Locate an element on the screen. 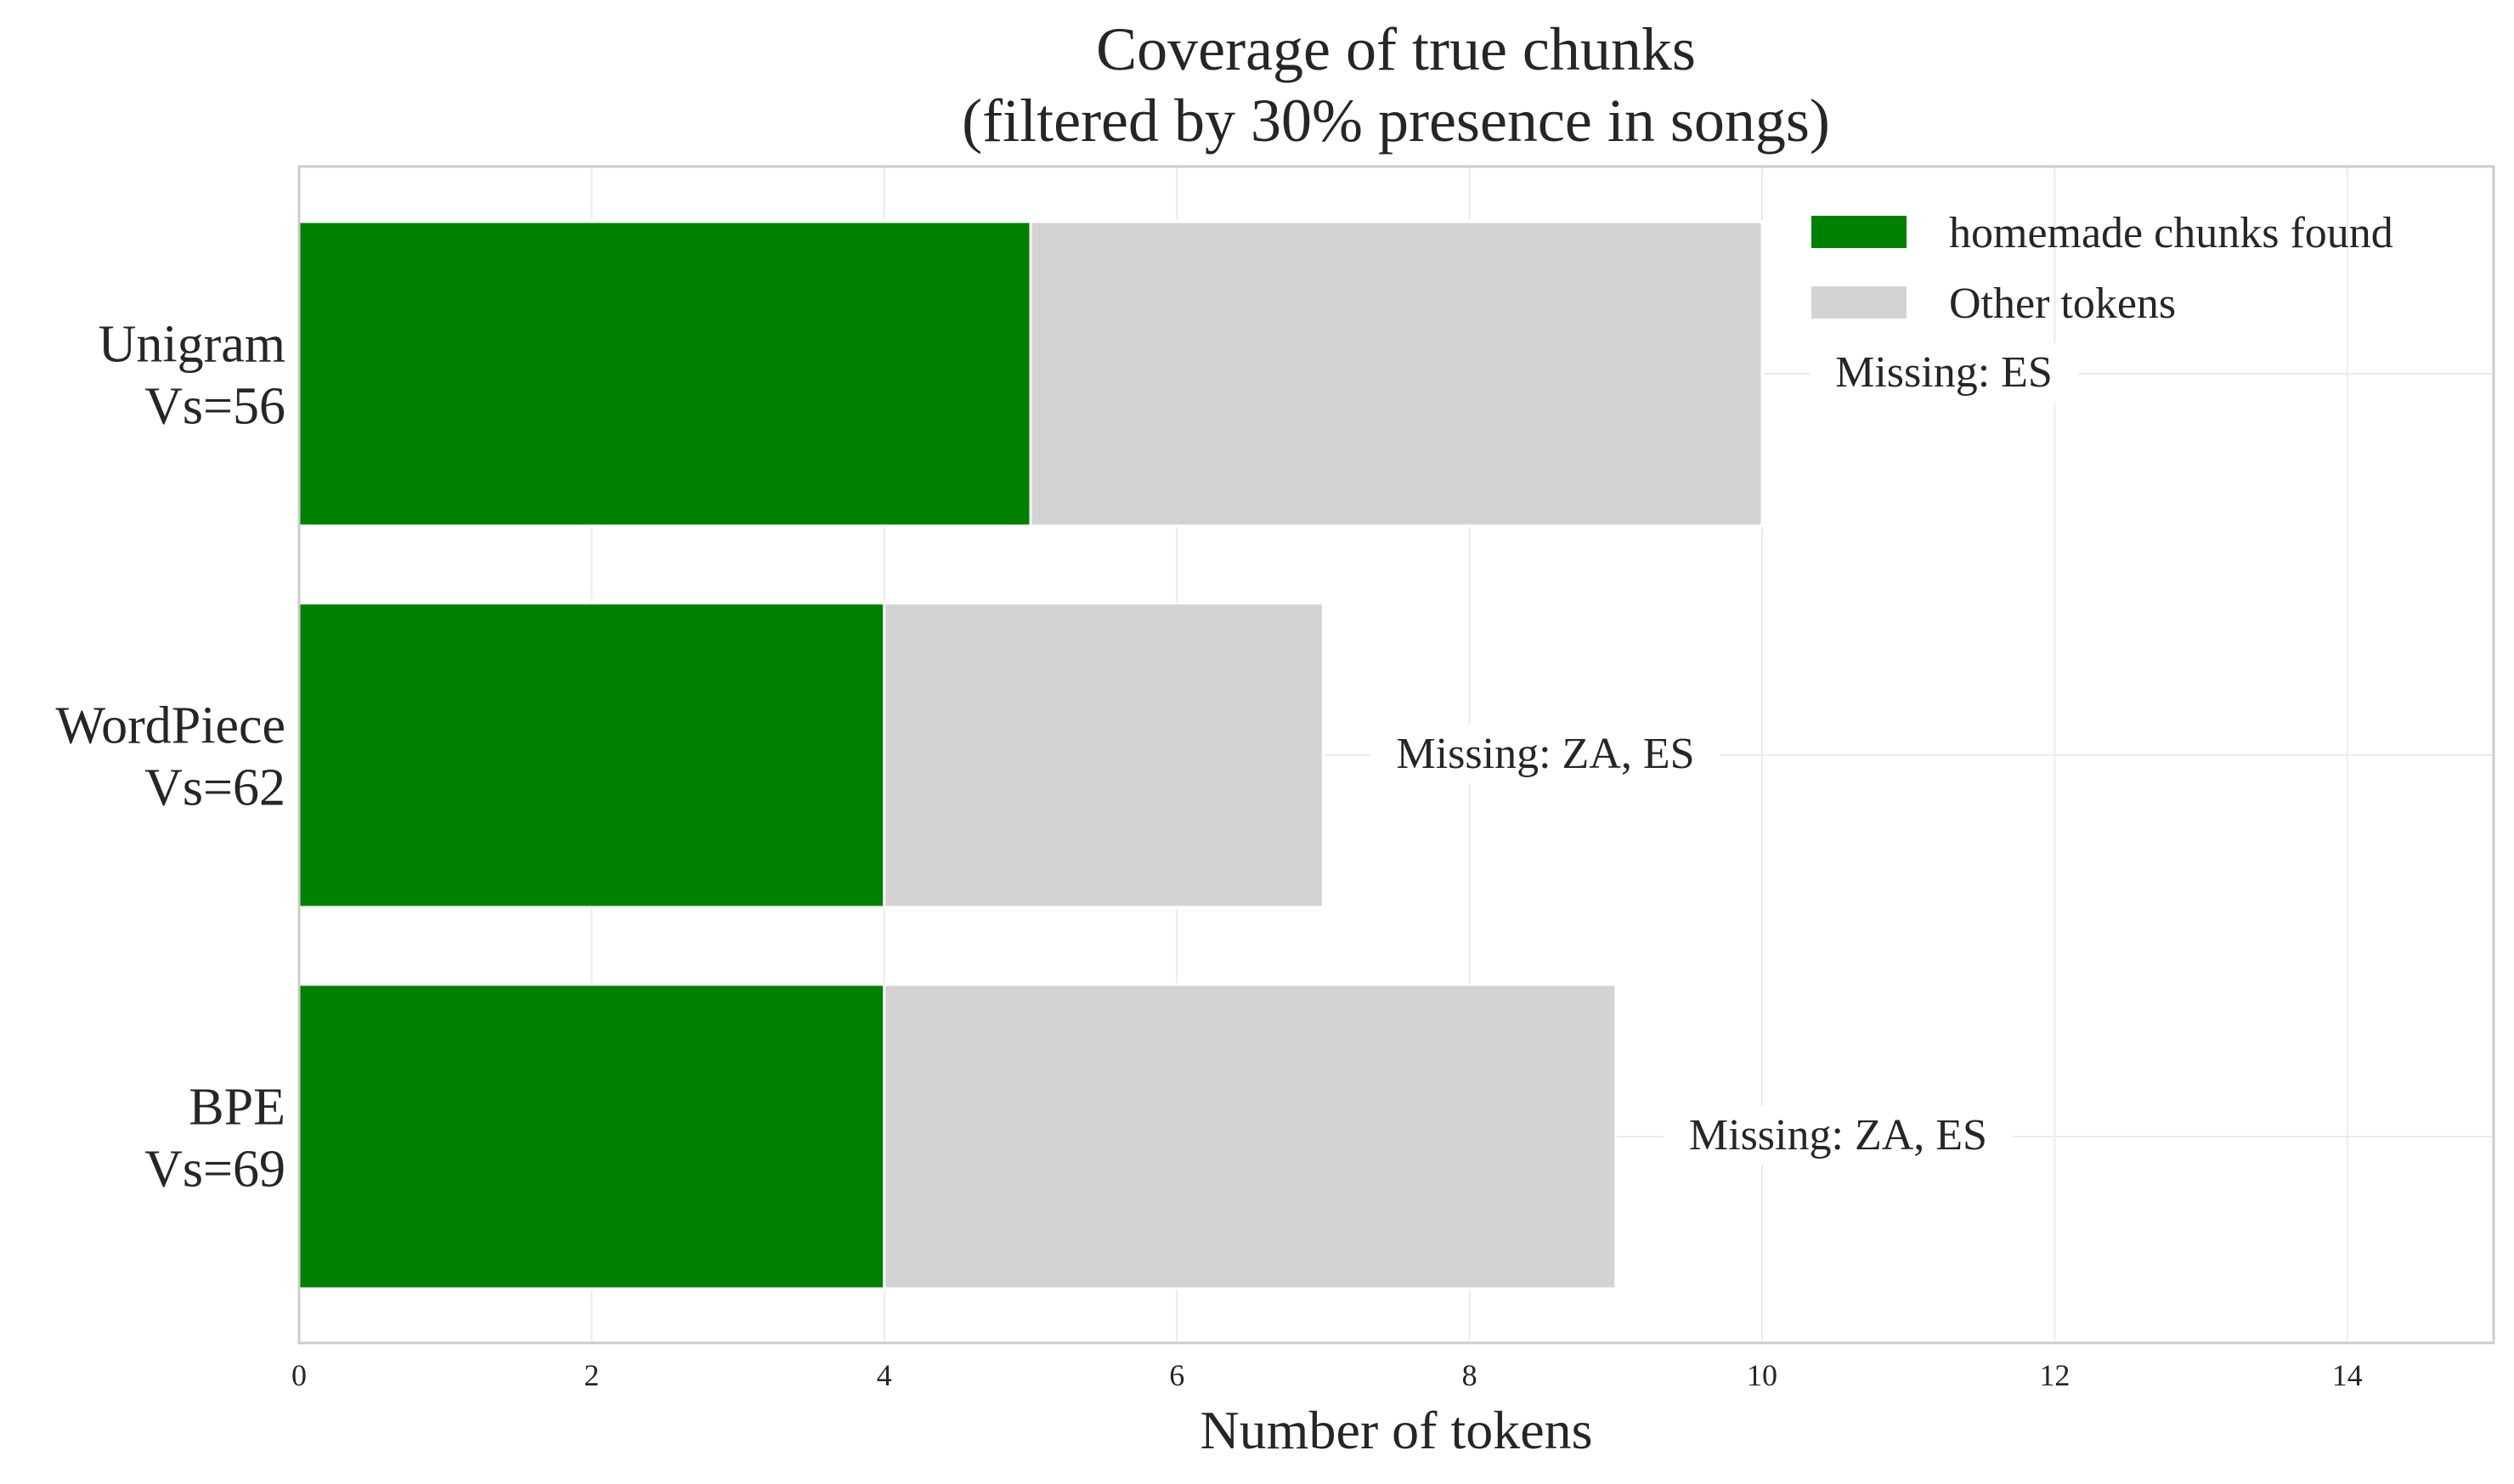  y-tick-label-2: BPE Vs=69 is located at coordinates (214, 1139).